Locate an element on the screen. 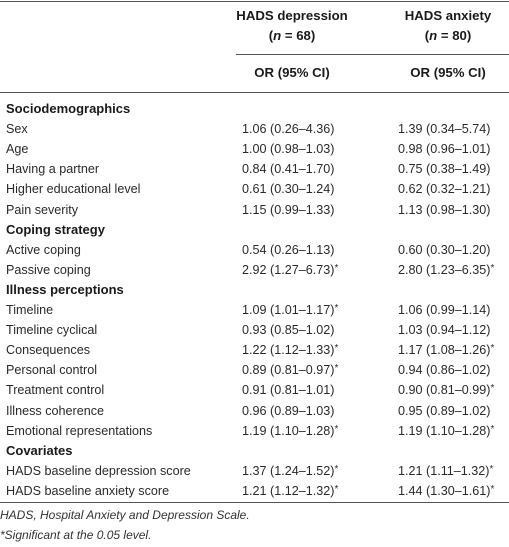  or-anxiety-cell: 1.39 (0.34–5.74) is located at coordinates (444, 130).